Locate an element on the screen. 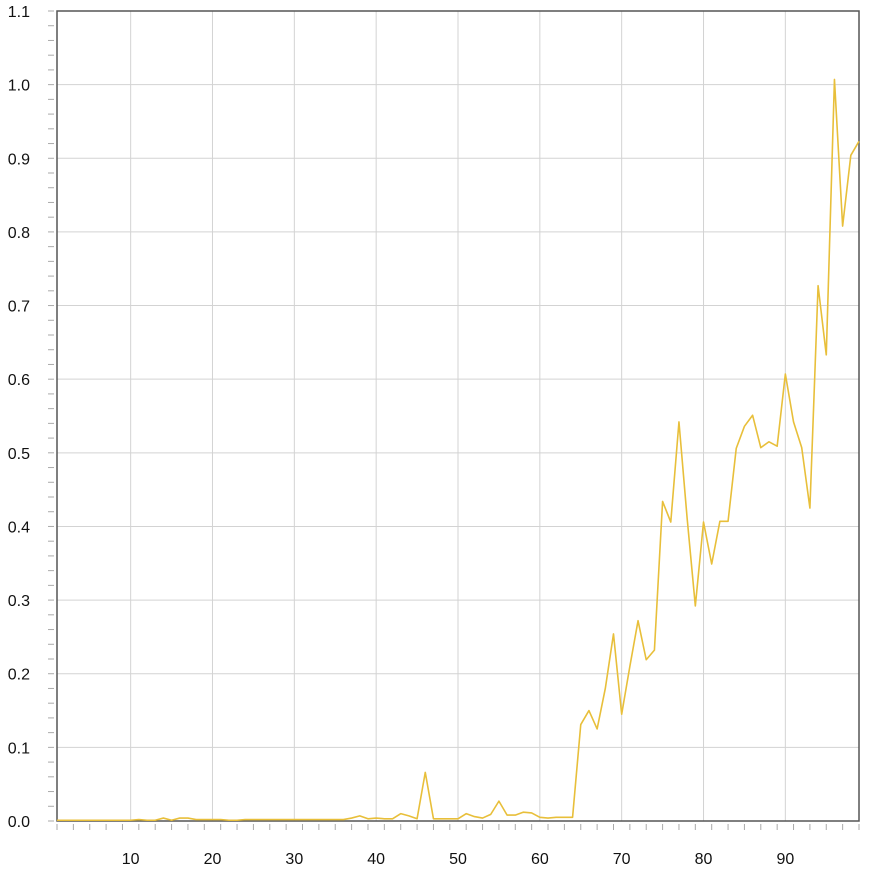 The image size is (870, 878). y-tick-label: 0.0 is located at coordinates (19, 822).